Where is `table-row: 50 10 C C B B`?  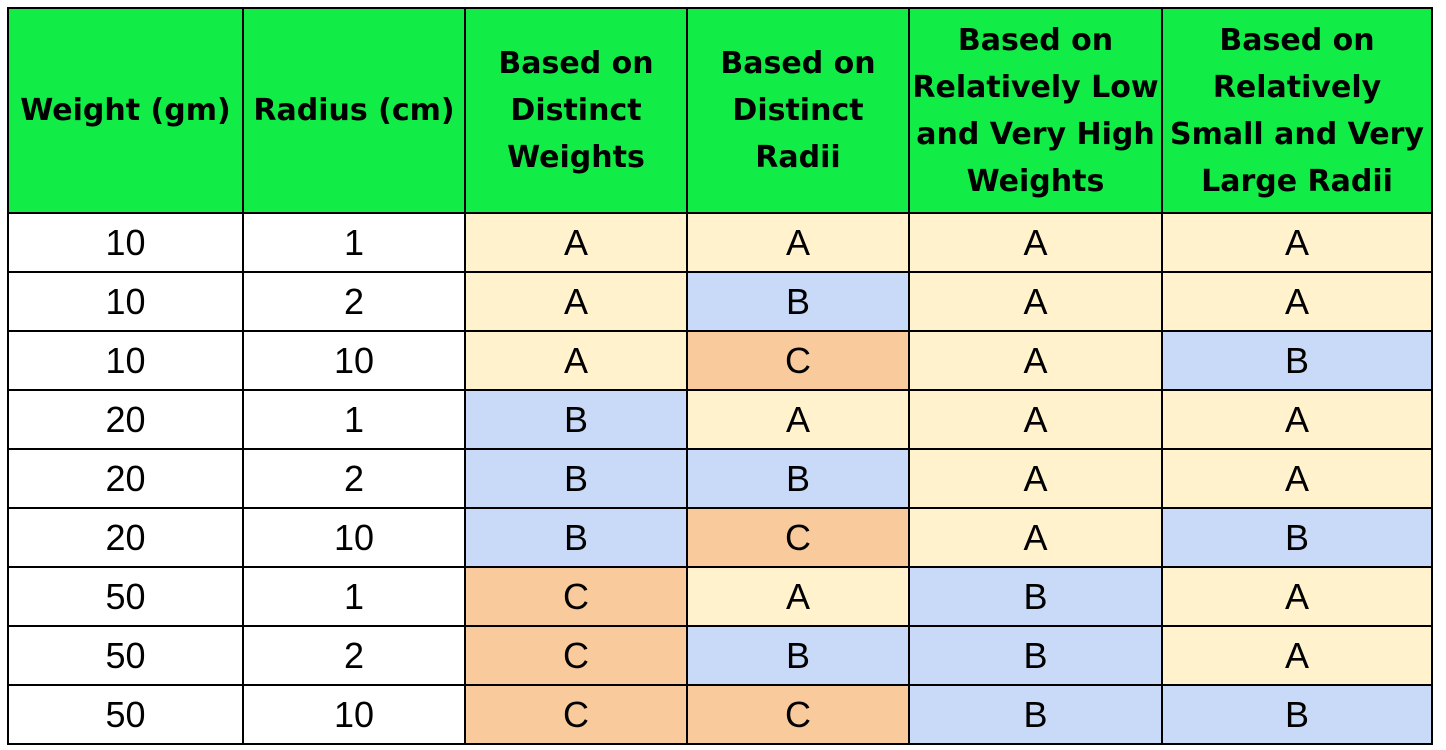 table-row: 50 10 C C B B is located at coordinates (720, 714).